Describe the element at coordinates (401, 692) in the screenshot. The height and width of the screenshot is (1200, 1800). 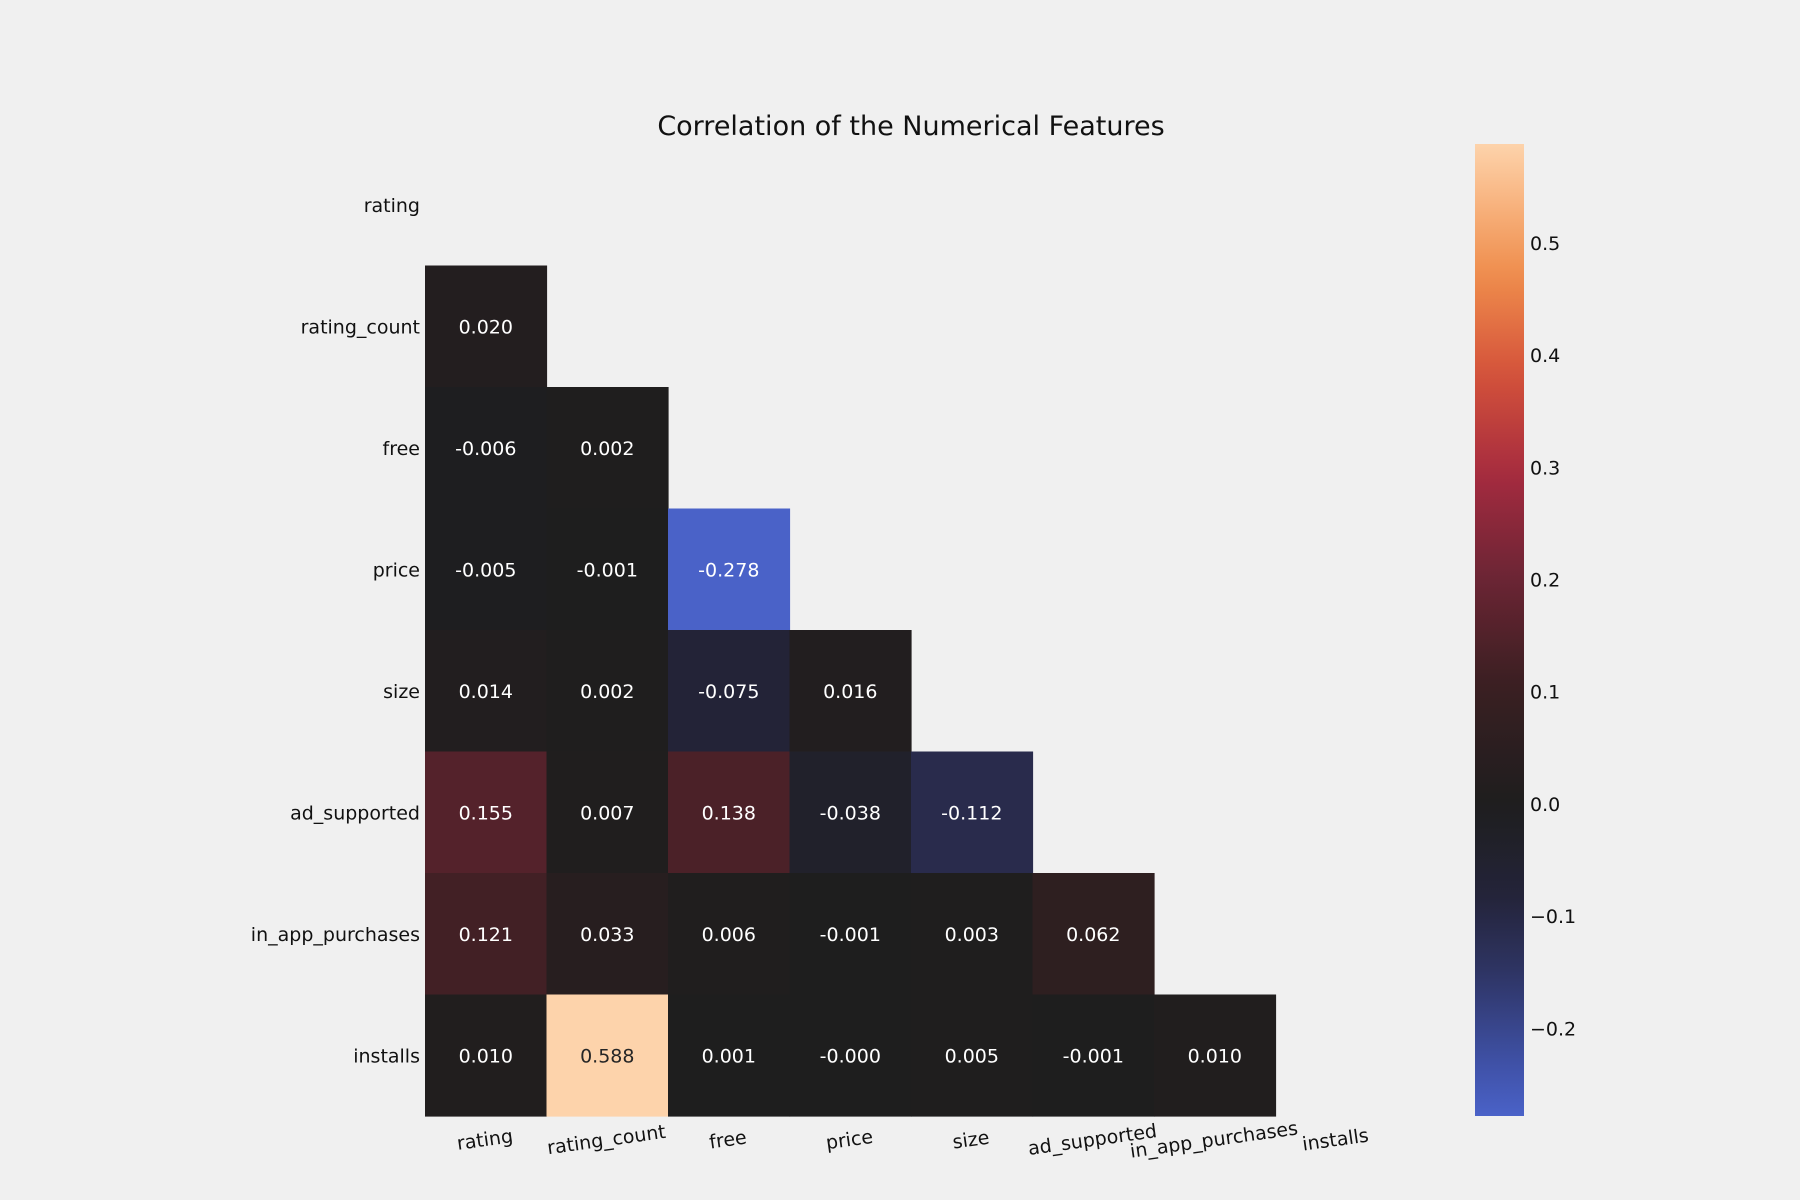
I see `y-tick-label: size` at that location.